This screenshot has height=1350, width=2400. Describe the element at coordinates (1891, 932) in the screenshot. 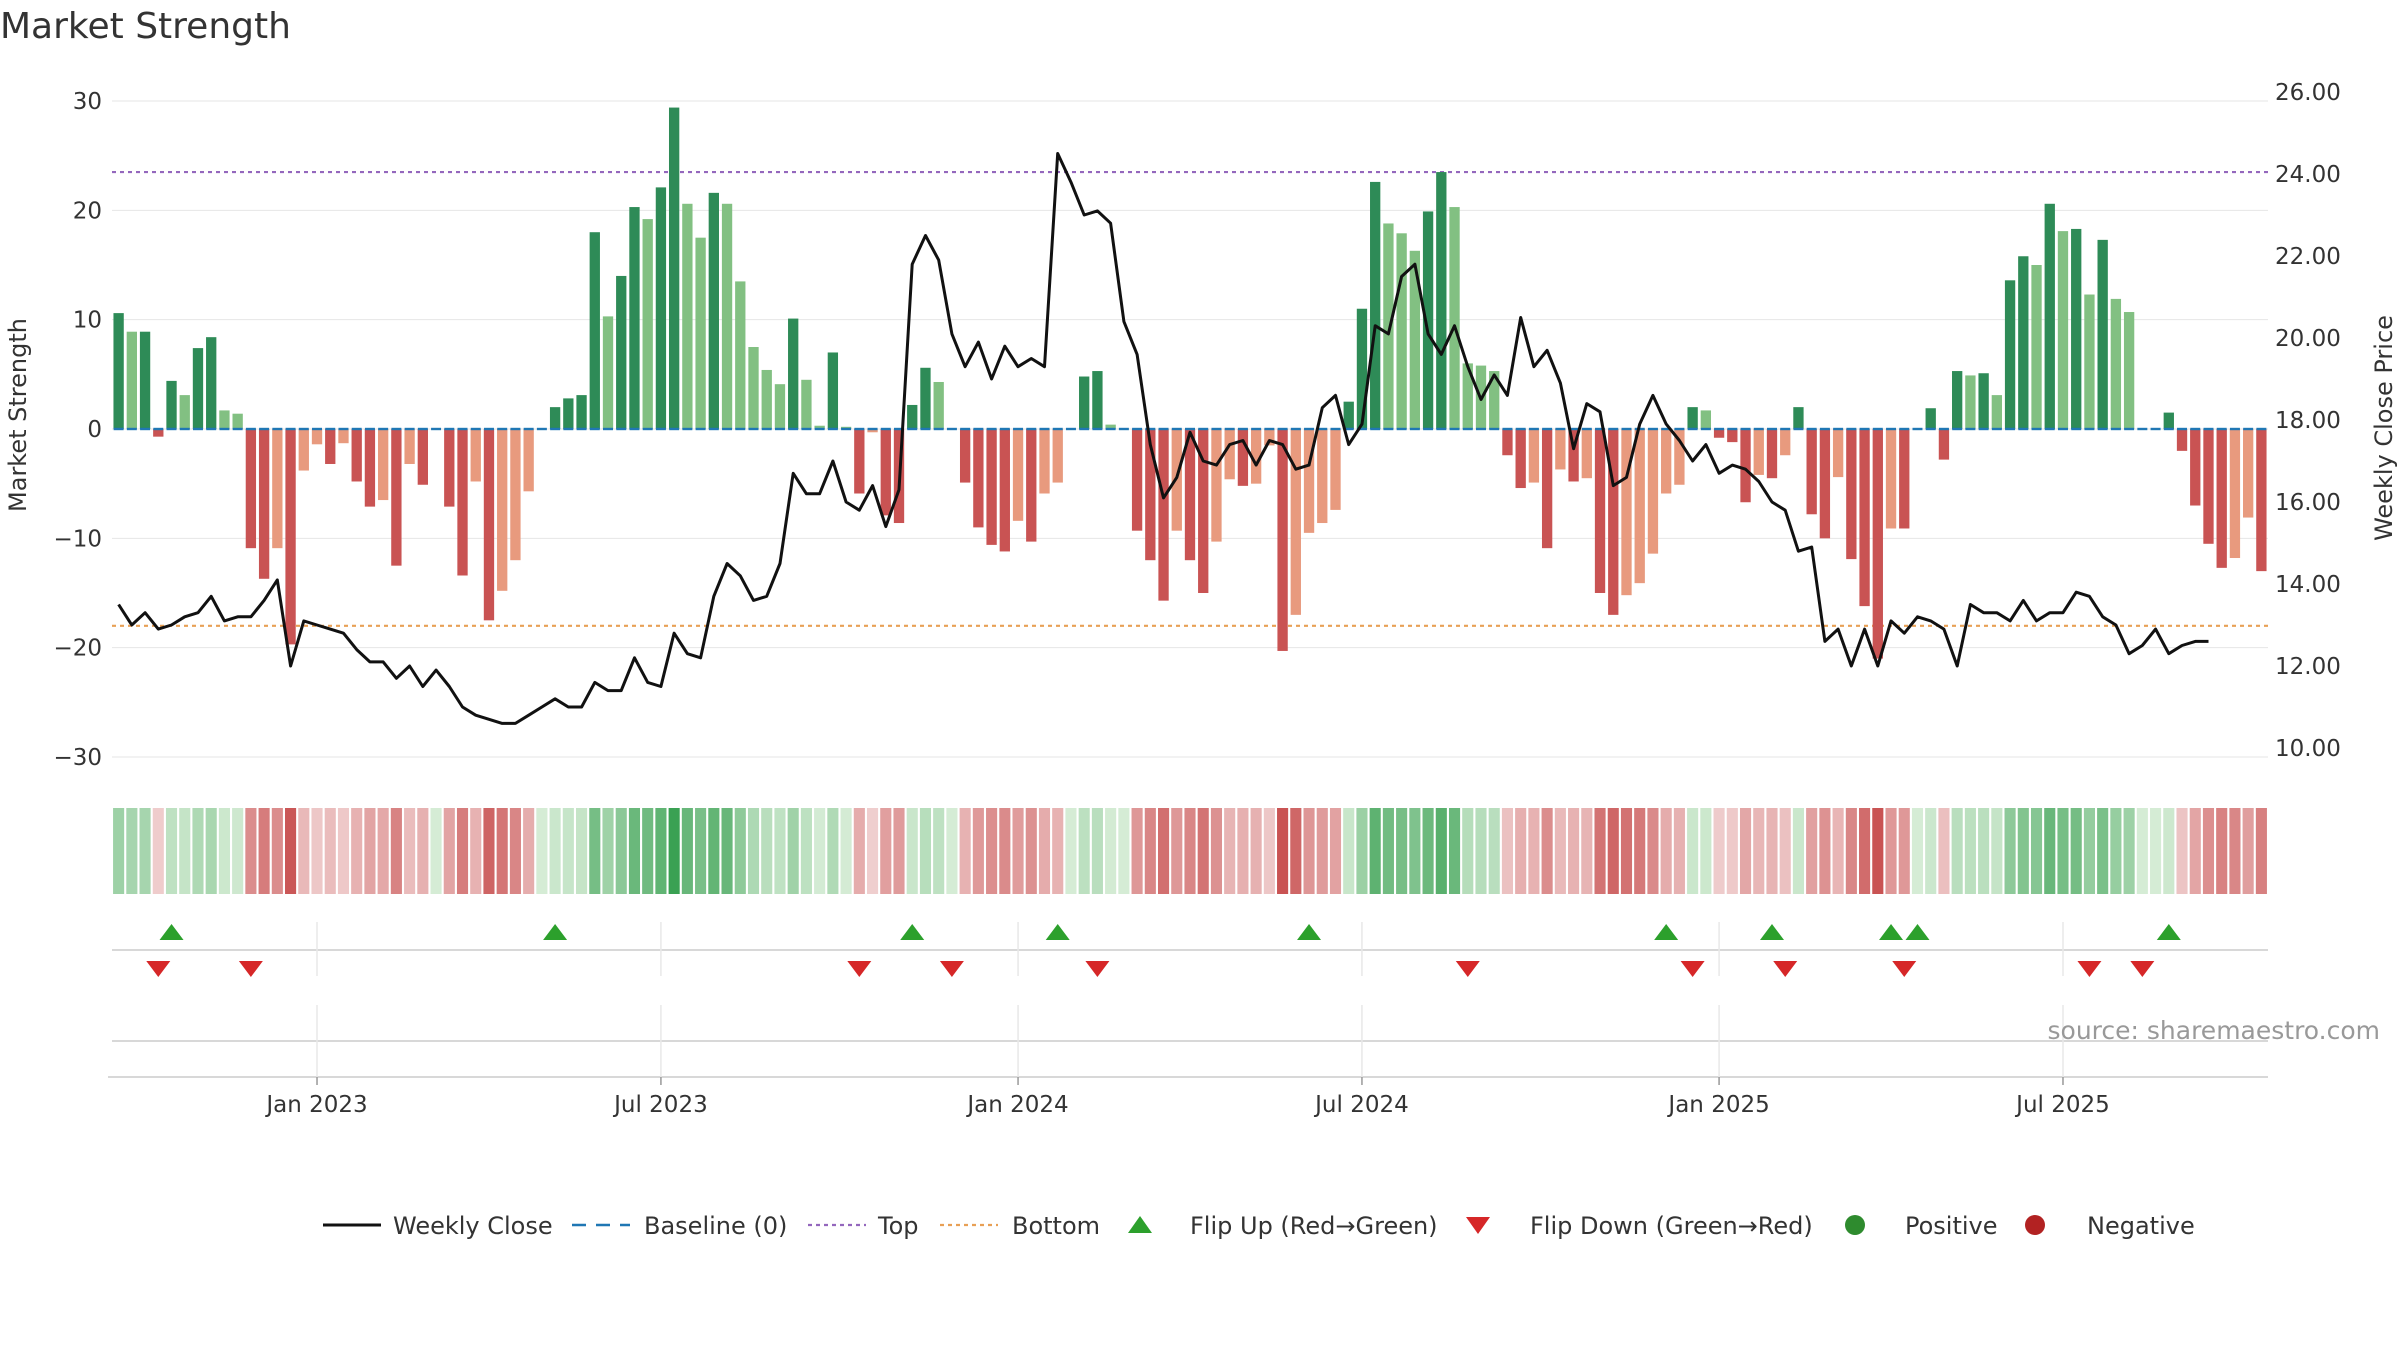

I see `flip-up-marker` at that location.